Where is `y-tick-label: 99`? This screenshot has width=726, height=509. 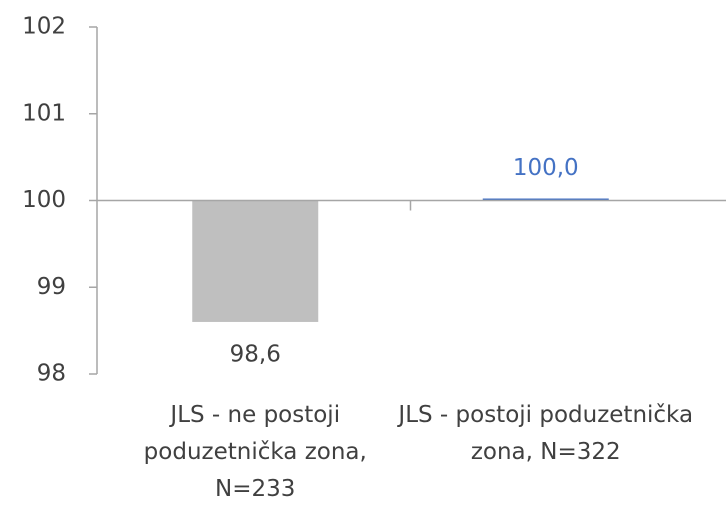 y-tick-label: 99 is located at coordinates (51, 287).